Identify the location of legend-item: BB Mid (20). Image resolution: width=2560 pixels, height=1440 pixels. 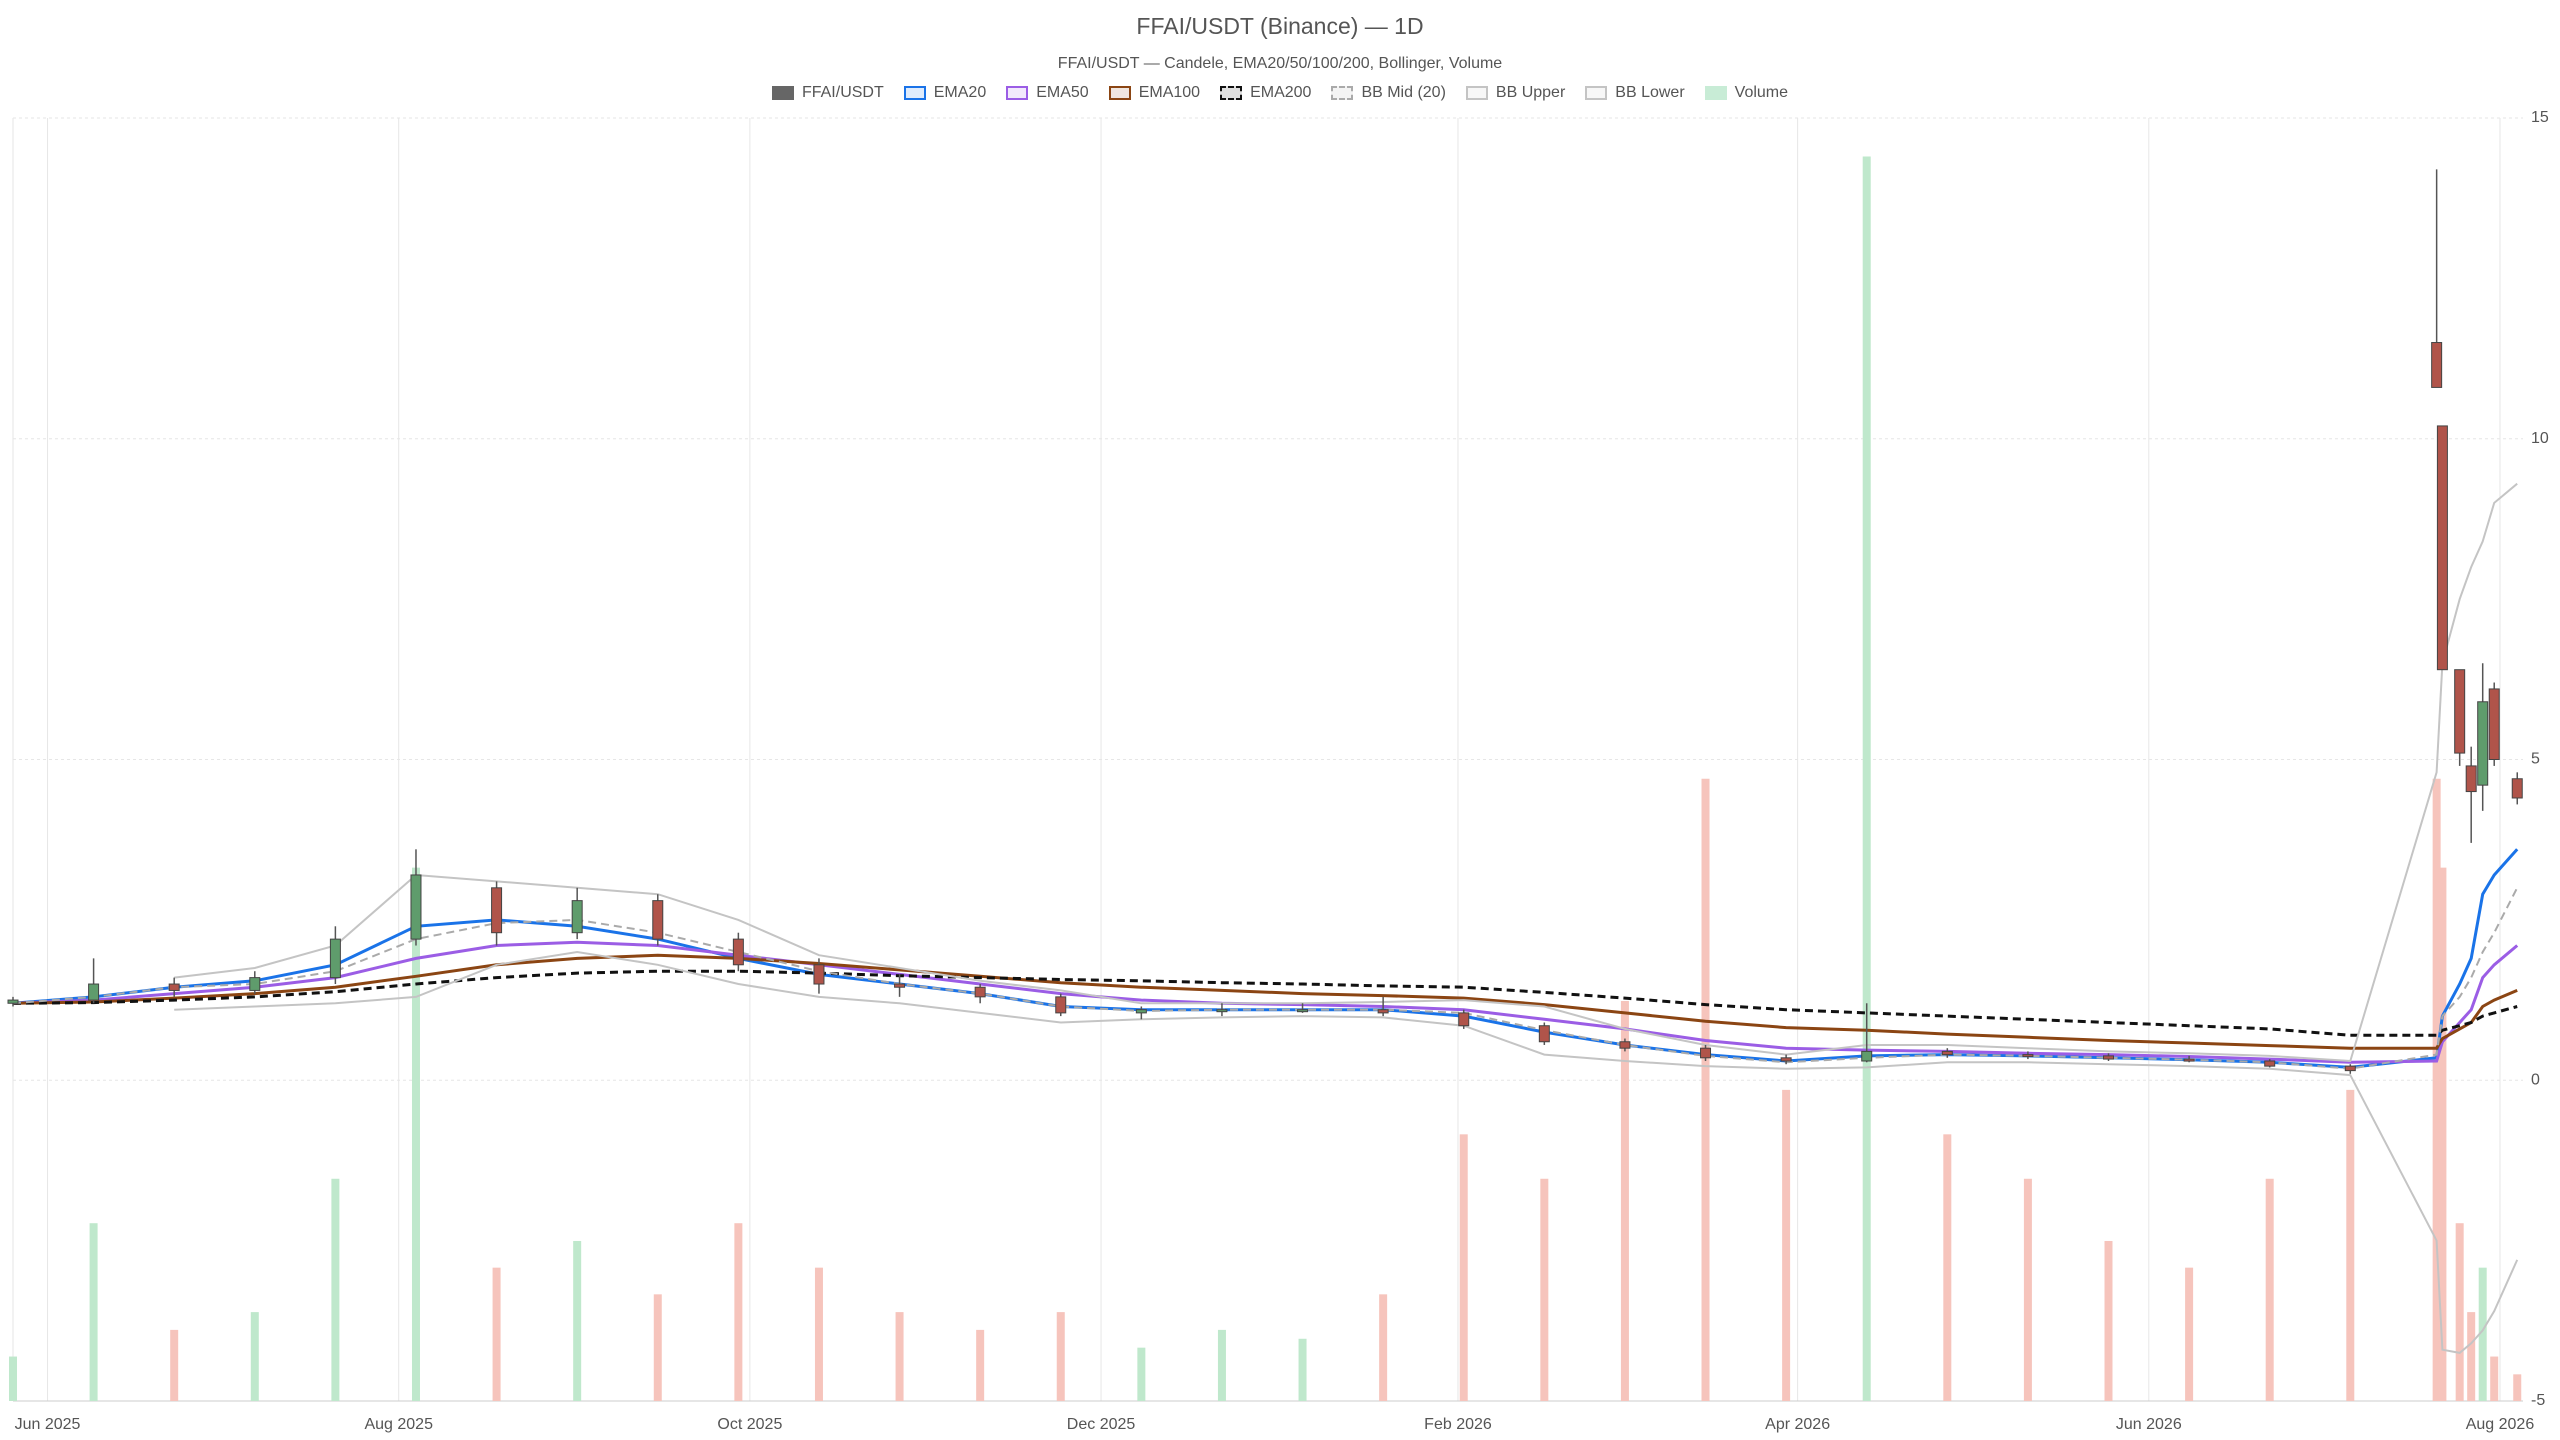
(1388, 93).